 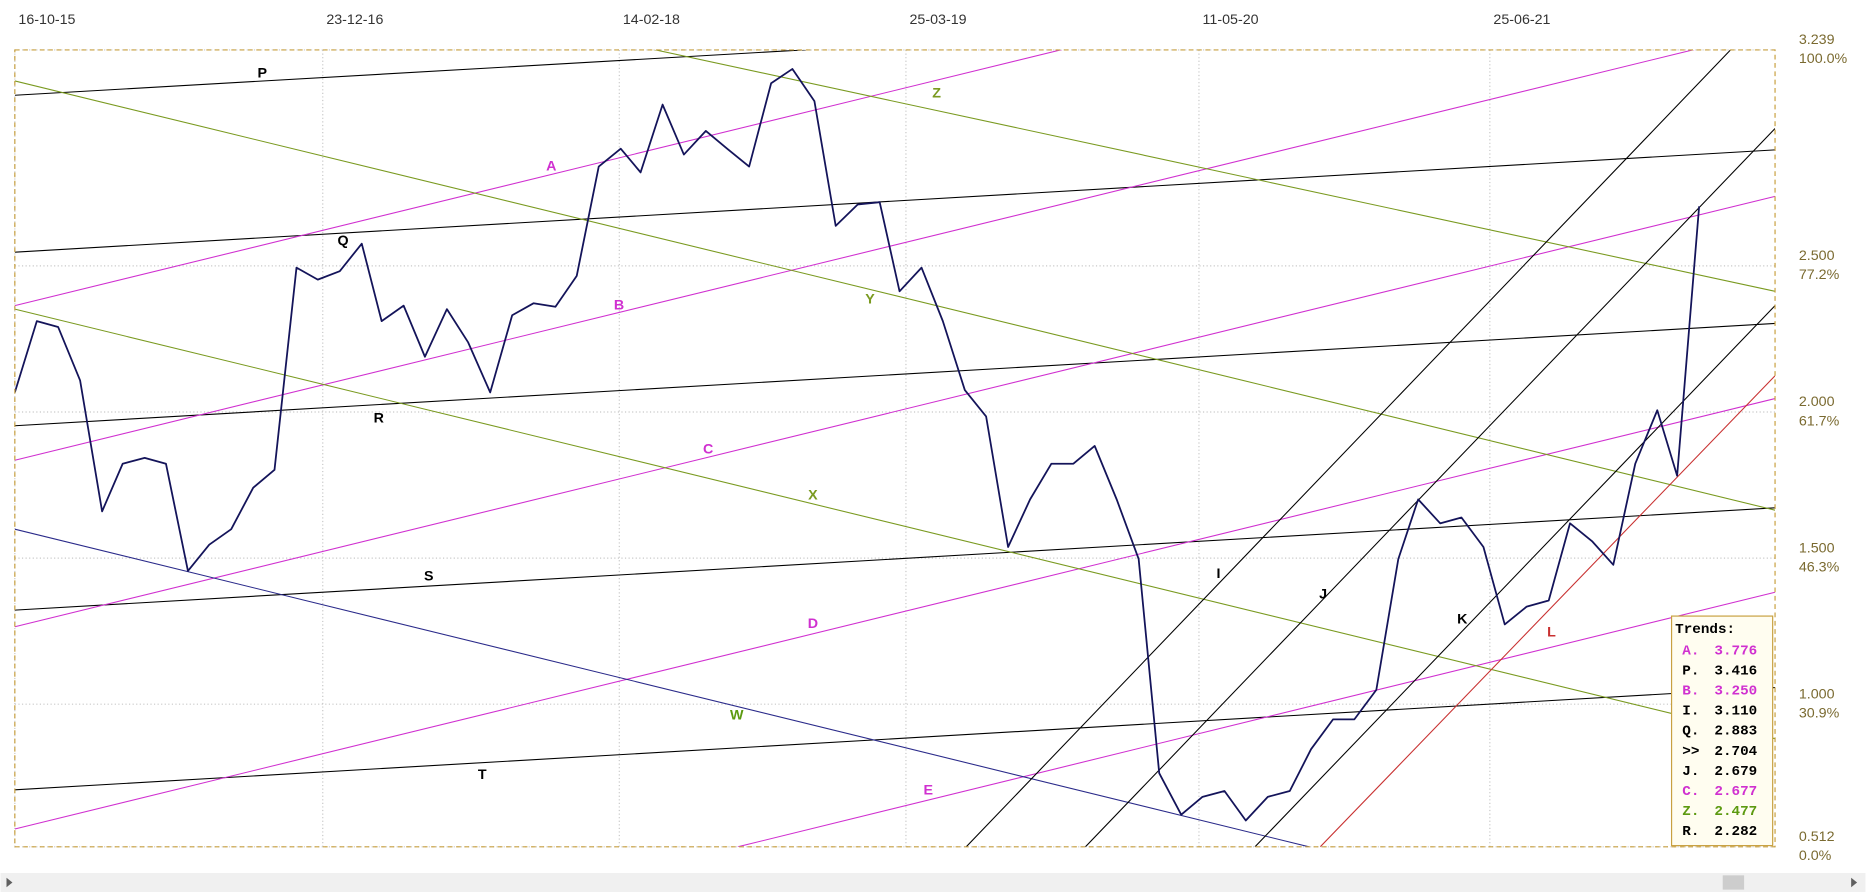 I want to click on x-tick-label: 14-02-18, so click(x=651, y=20).